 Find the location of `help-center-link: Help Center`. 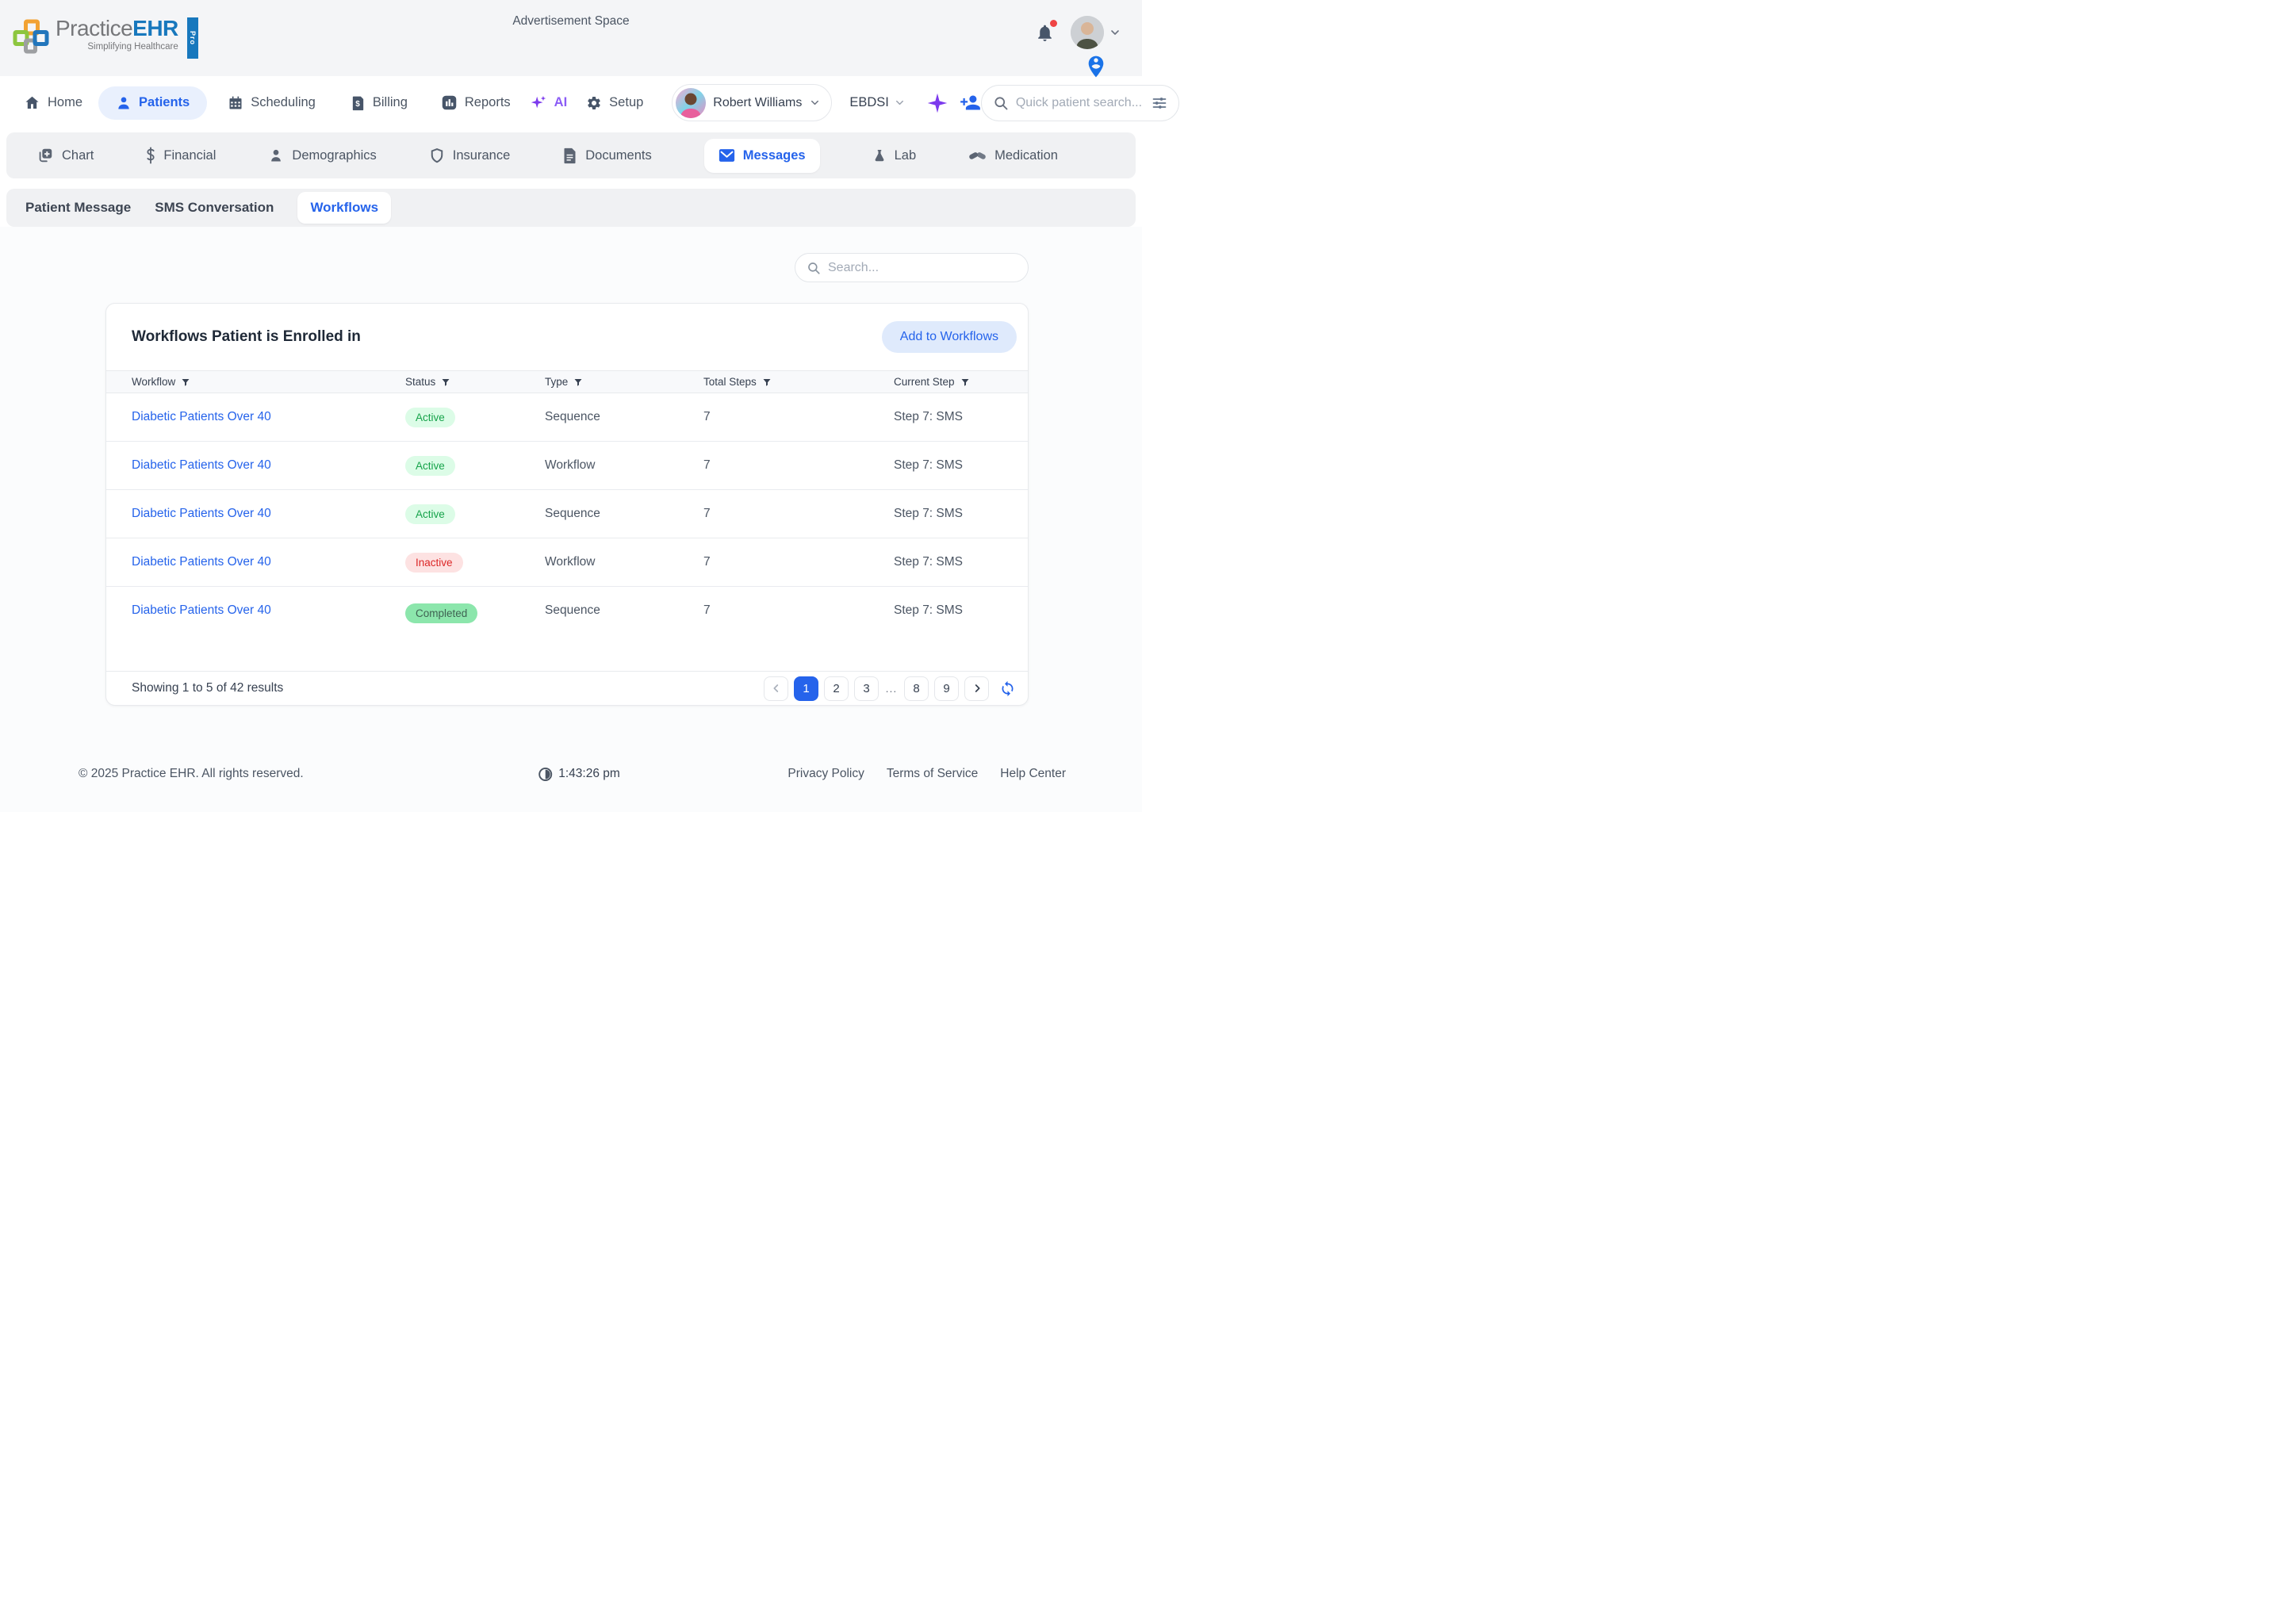

help-center-link: Help Center is located at coordinates (1033, 773).